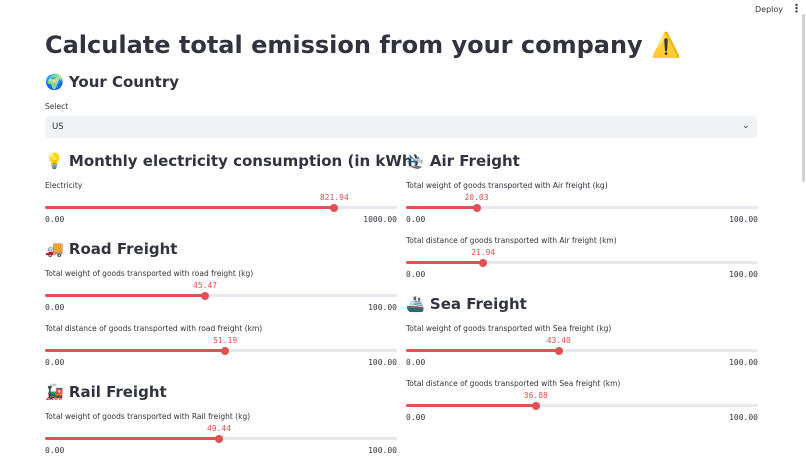 The height and width of the screenshot is (456, 806). What do you see at coordinates (112, 82) in the screenshot?
I see `section-heading: 🌍 Your Country` at bounding box center [112, 82].